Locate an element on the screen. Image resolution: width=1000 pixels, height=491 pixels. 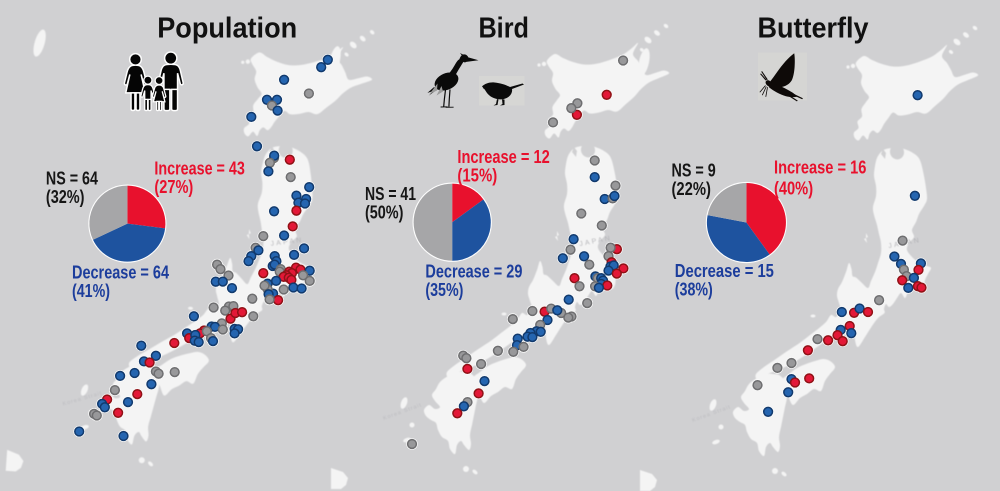
svg-text: (32%) is located at coordinates (65, 197).